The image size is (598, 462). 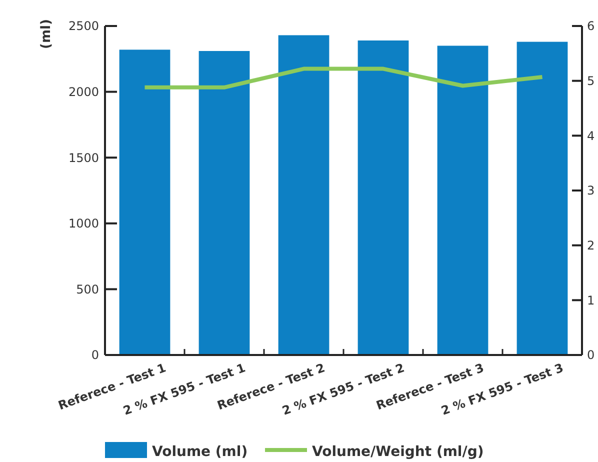 I want to click on line-series, so click(x=343, y=78).